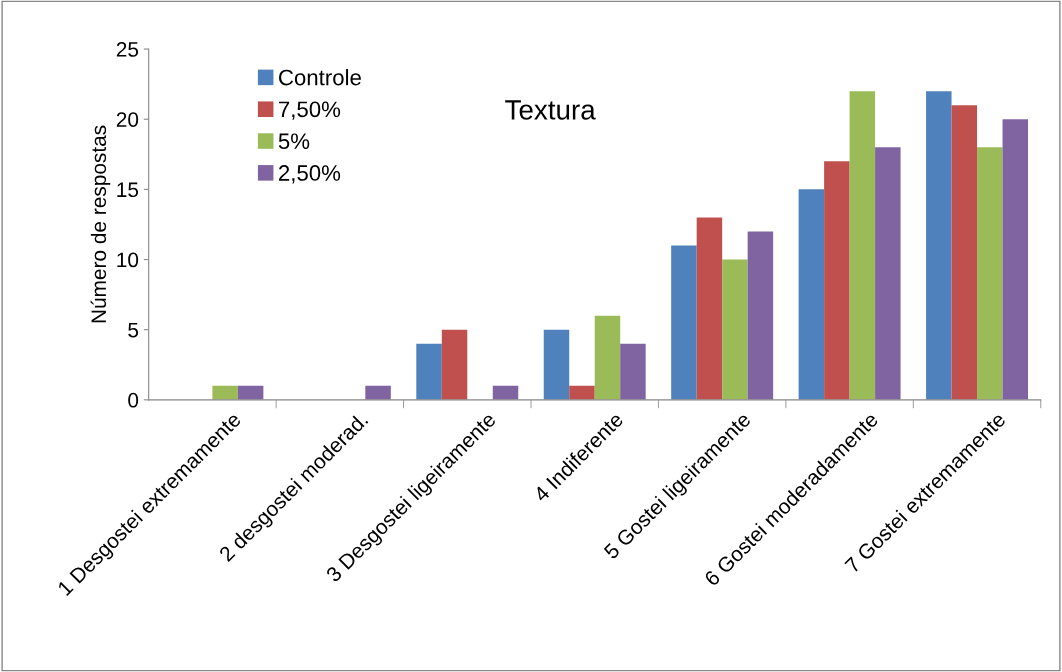 This screenshot has height=672, width=1062. Describe the element at coordinates (294, 141) in the screenshot. I see `legend-label: 5%` at that location.